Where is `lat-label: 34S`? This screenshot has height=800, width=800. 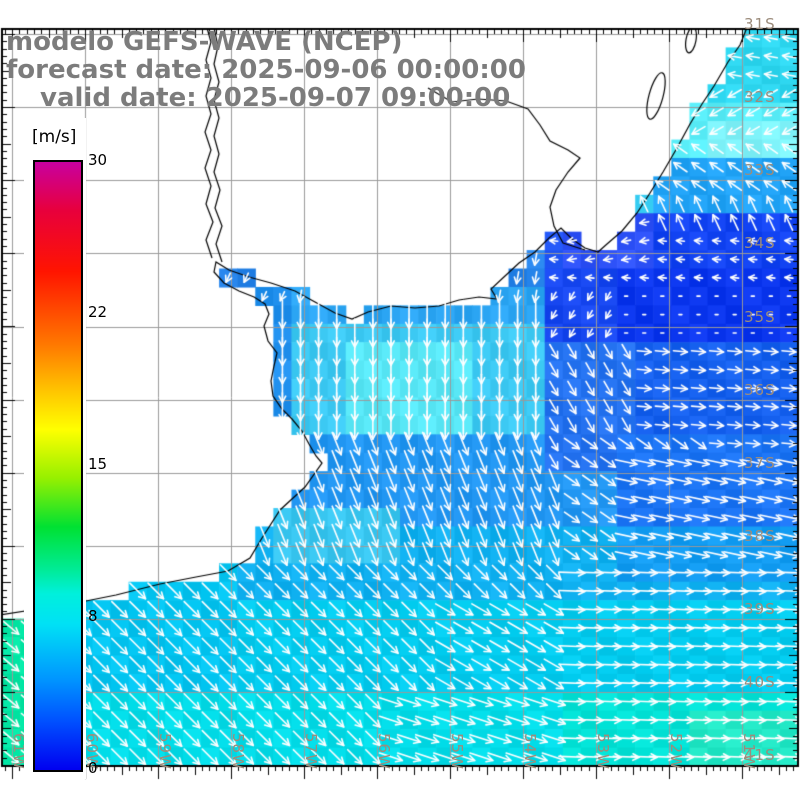
lat-label: 34S is located at coordinates (760, 243).